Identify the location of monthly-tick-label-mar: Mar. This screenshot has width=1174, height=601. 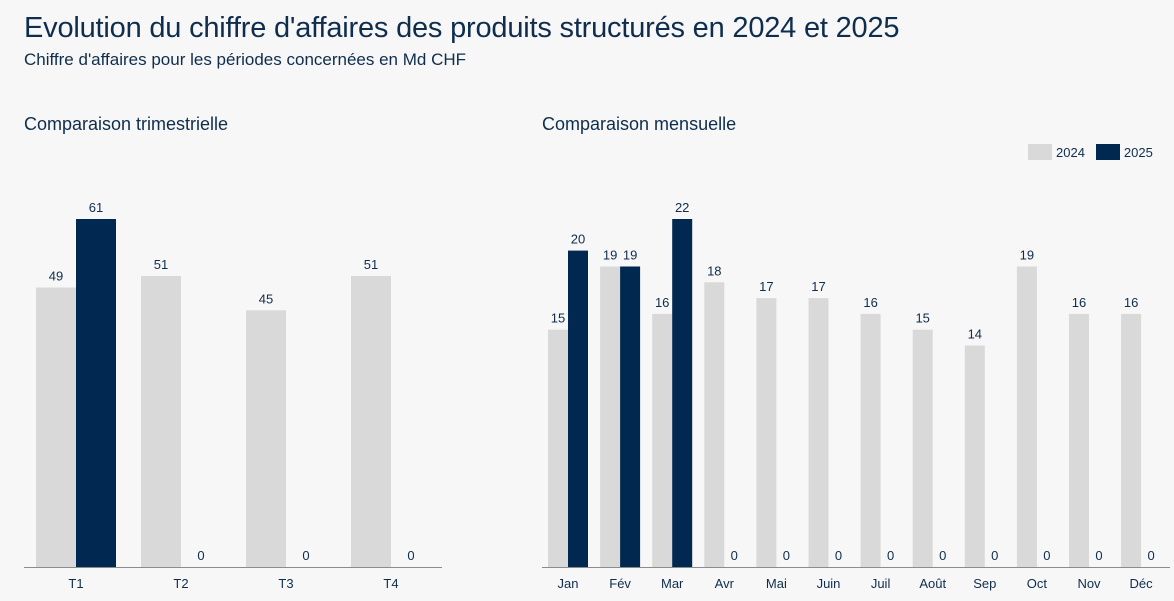
(672, 583).